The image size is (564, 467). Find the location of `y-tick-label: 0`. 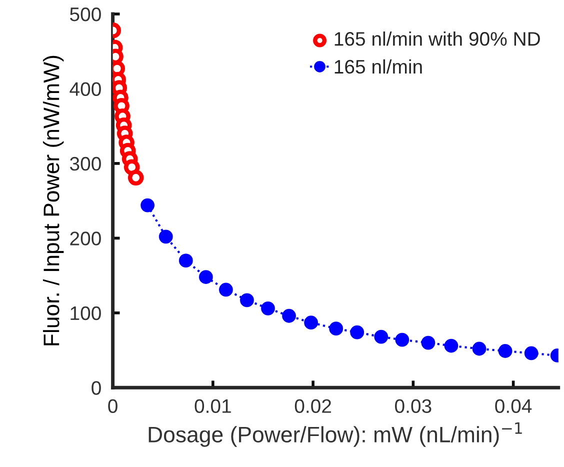

y-tick-label: 0 is located at coordinates (96, 388).